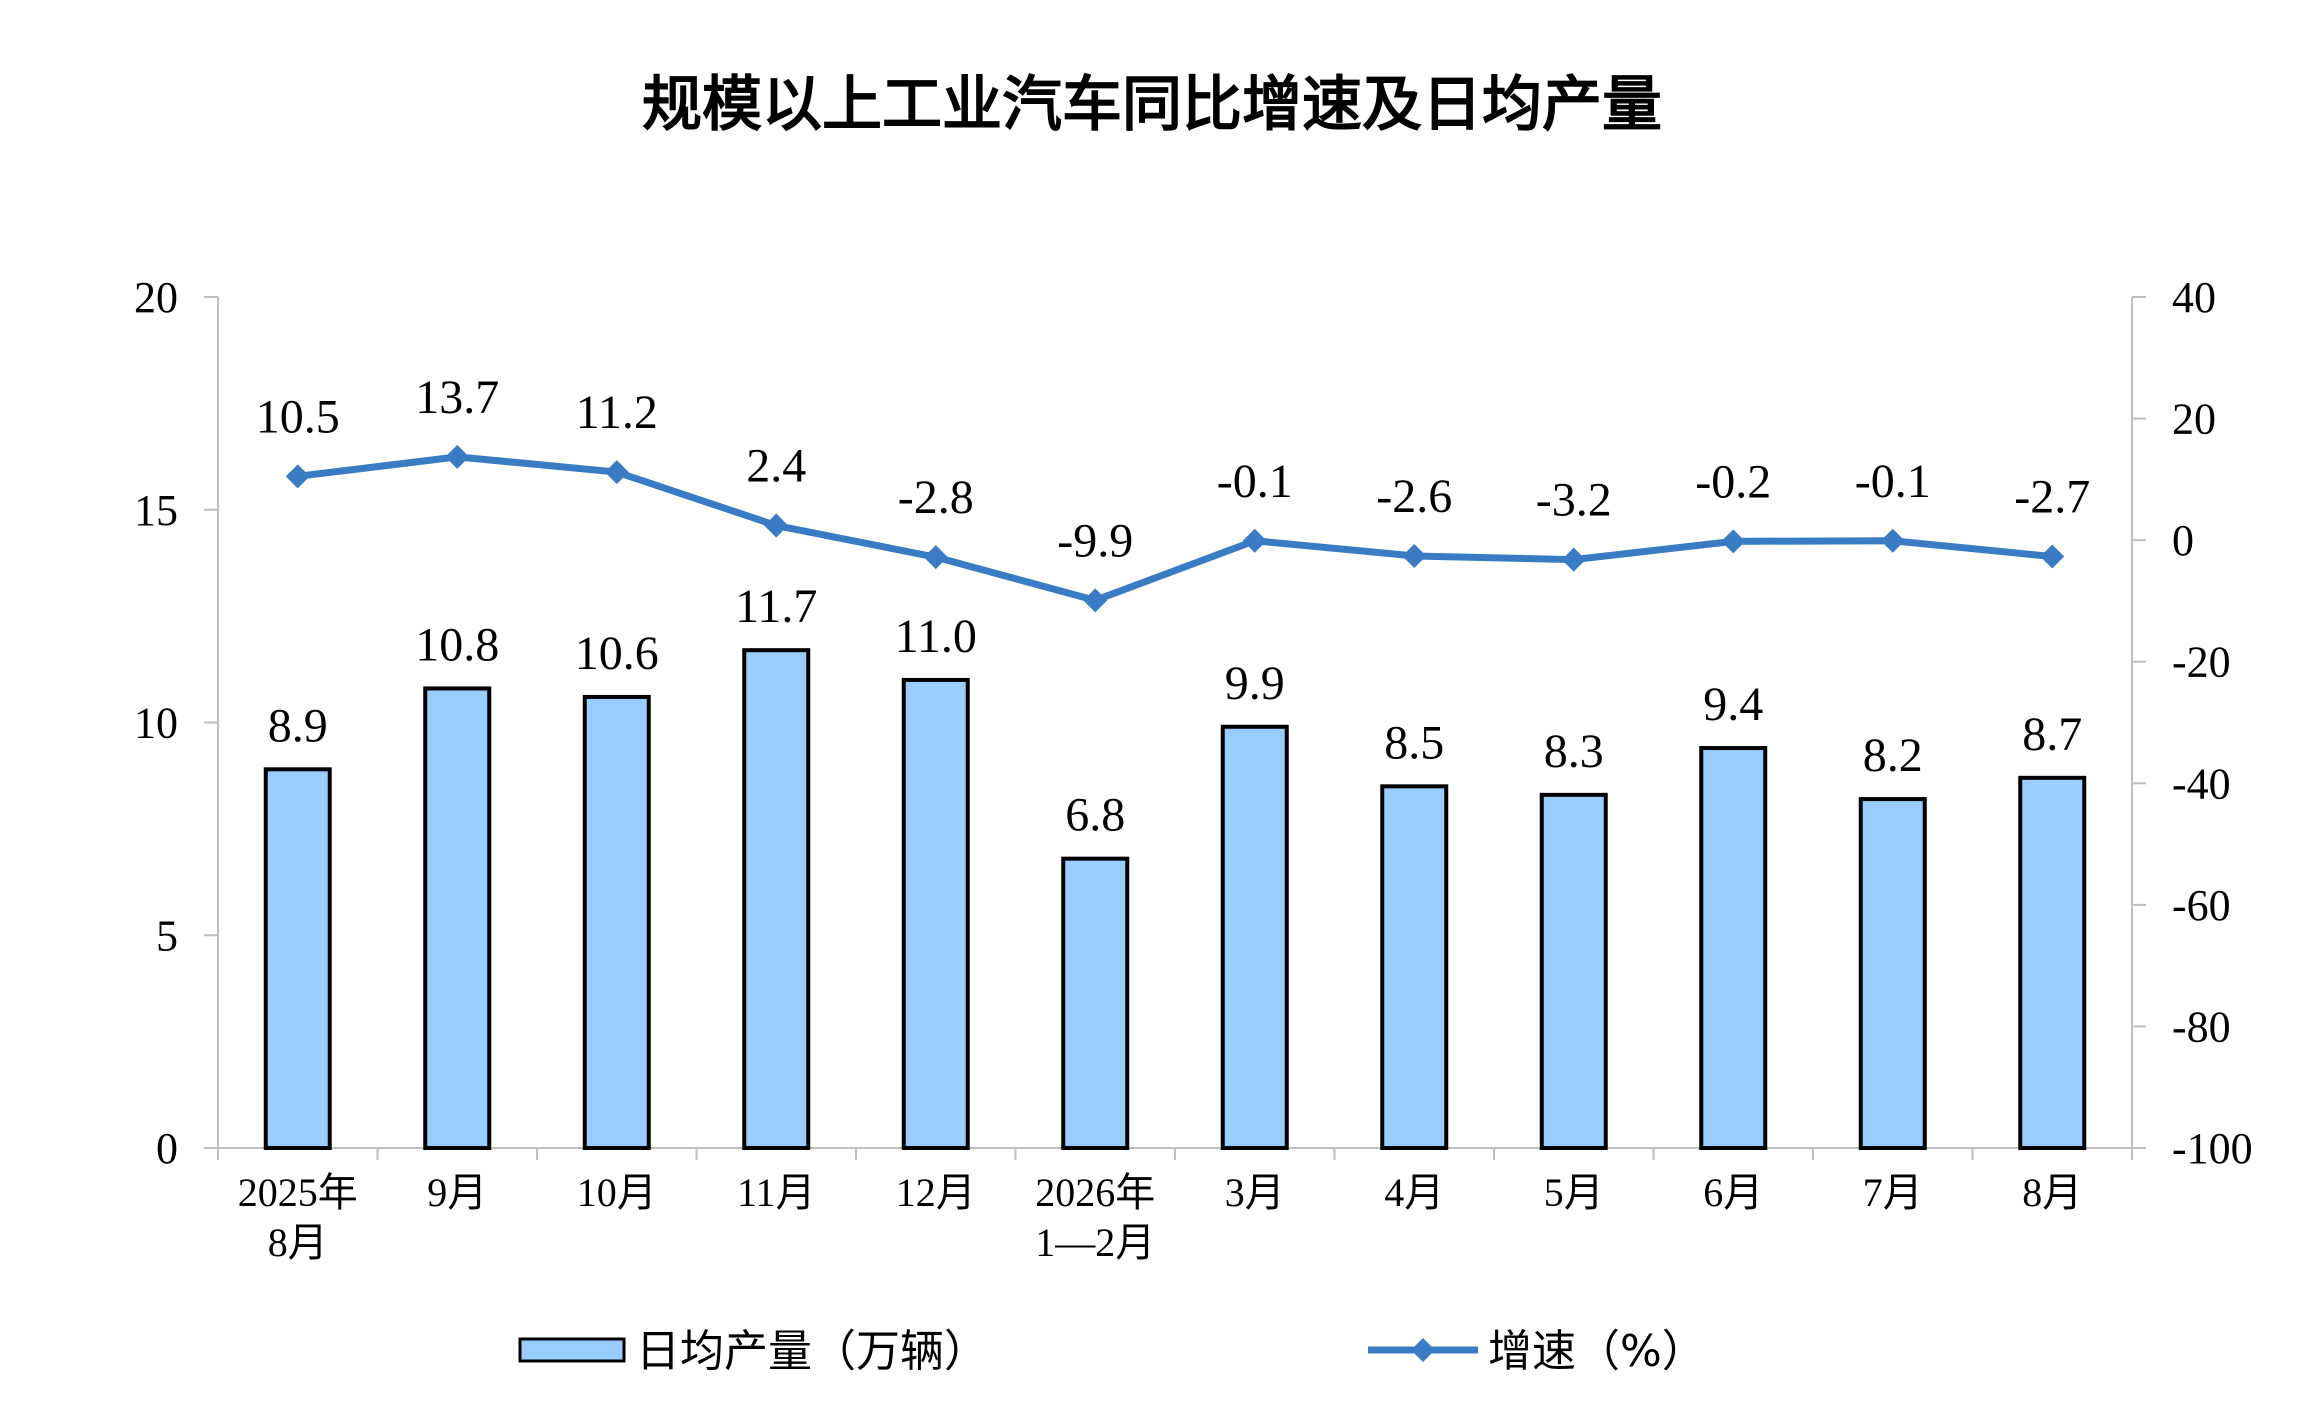  I want to click on left-tick-label: 10, so click(156, 723).